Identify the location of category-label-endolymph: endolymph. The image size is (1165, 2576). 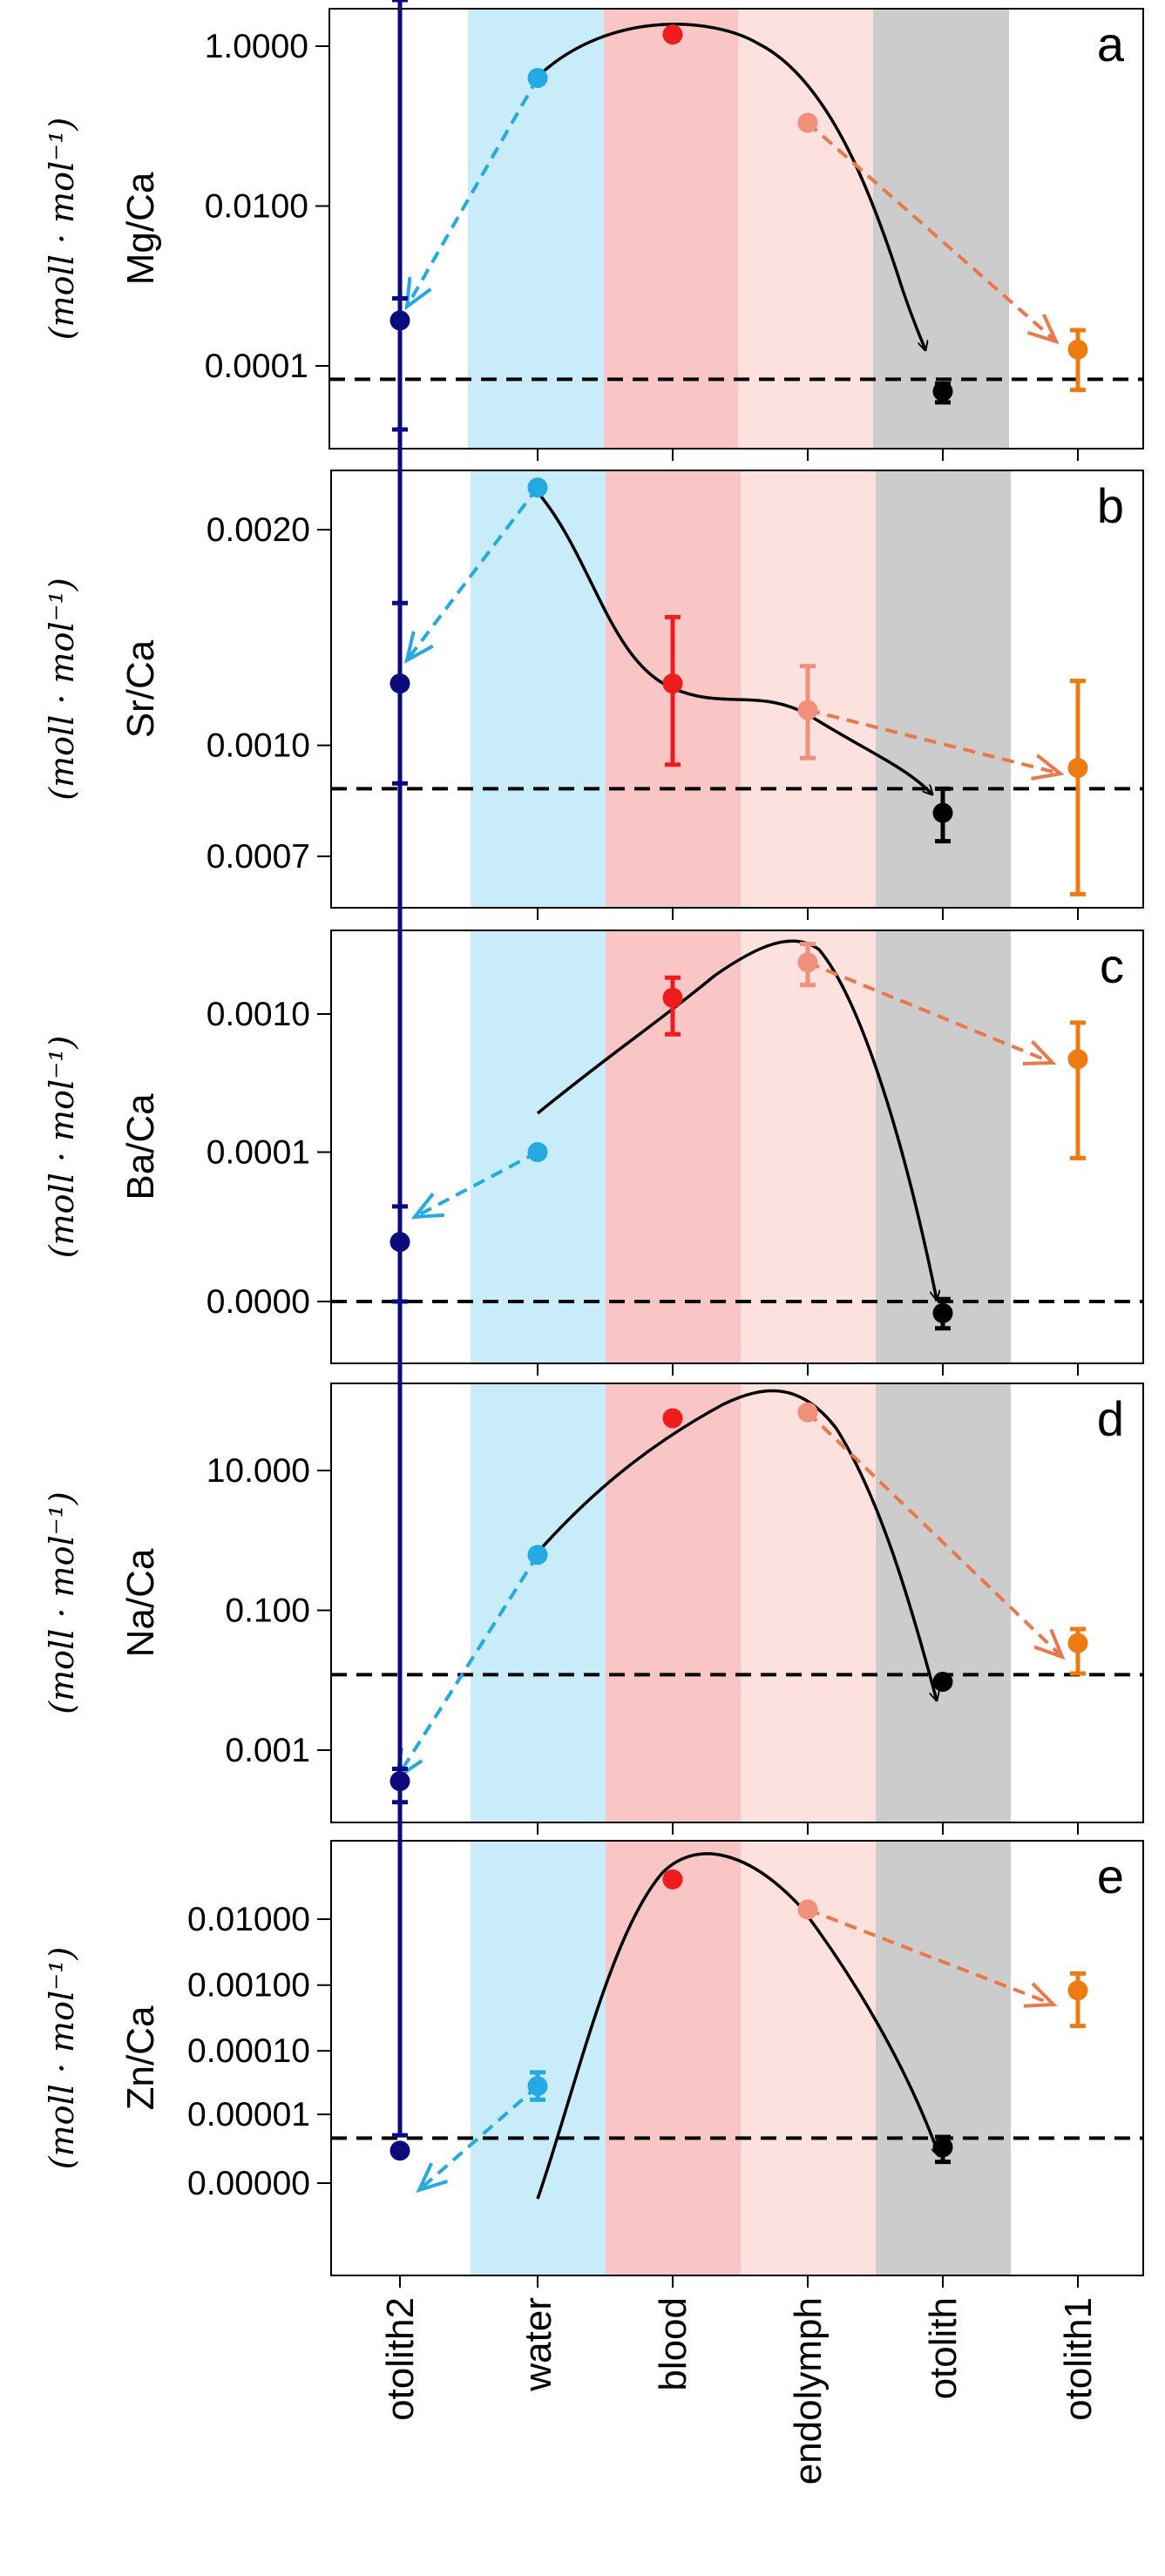
(808, 2391).